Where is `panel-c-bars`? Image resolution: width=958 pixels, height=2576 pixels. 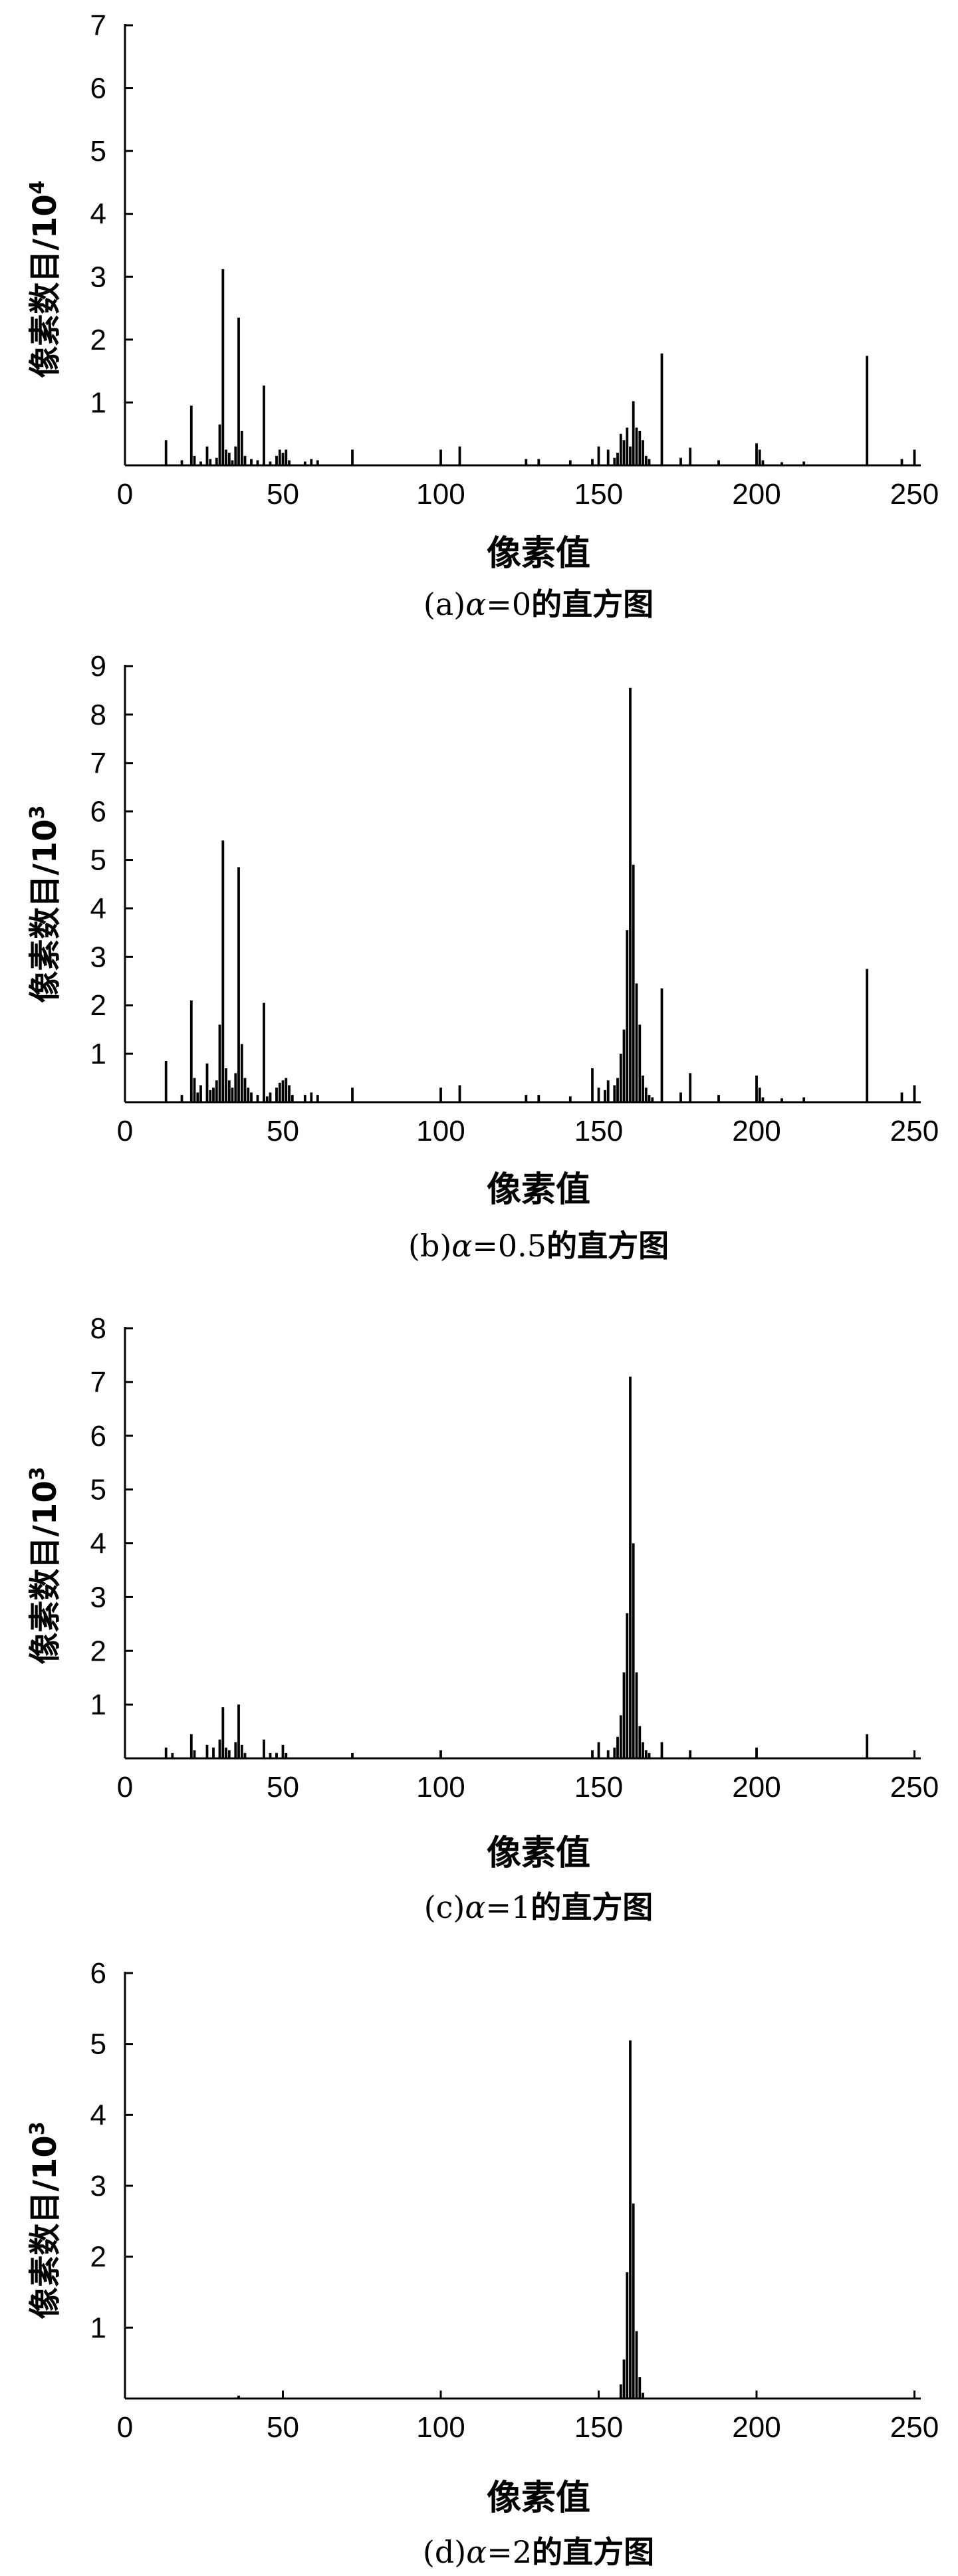
panel-c-bars is located at coordinates (516, 1567).